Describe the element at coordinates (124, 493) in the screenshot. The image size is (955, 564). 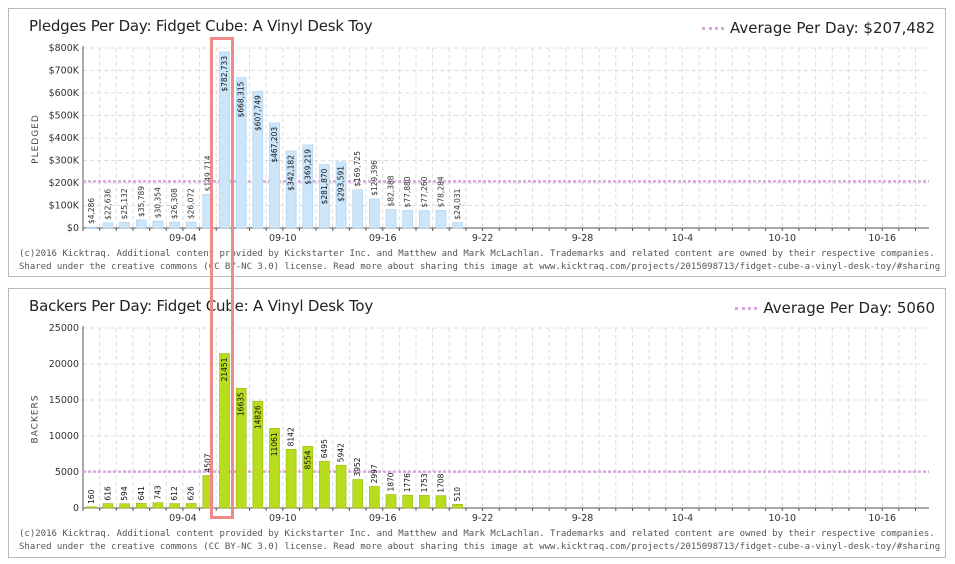
I see `backers-value-label: 594` at that location.